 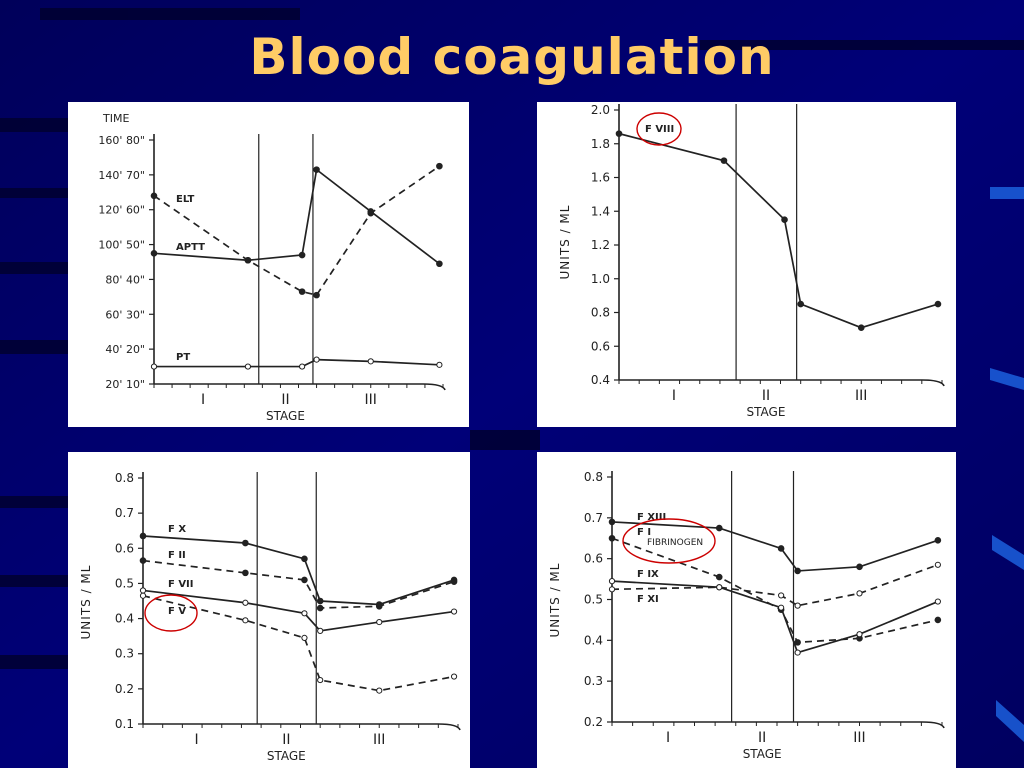 What do you see at coordinates (593, 518) in the screenshot?
I see `y-tick-label: 0.7` at bounding box center [593, 518].